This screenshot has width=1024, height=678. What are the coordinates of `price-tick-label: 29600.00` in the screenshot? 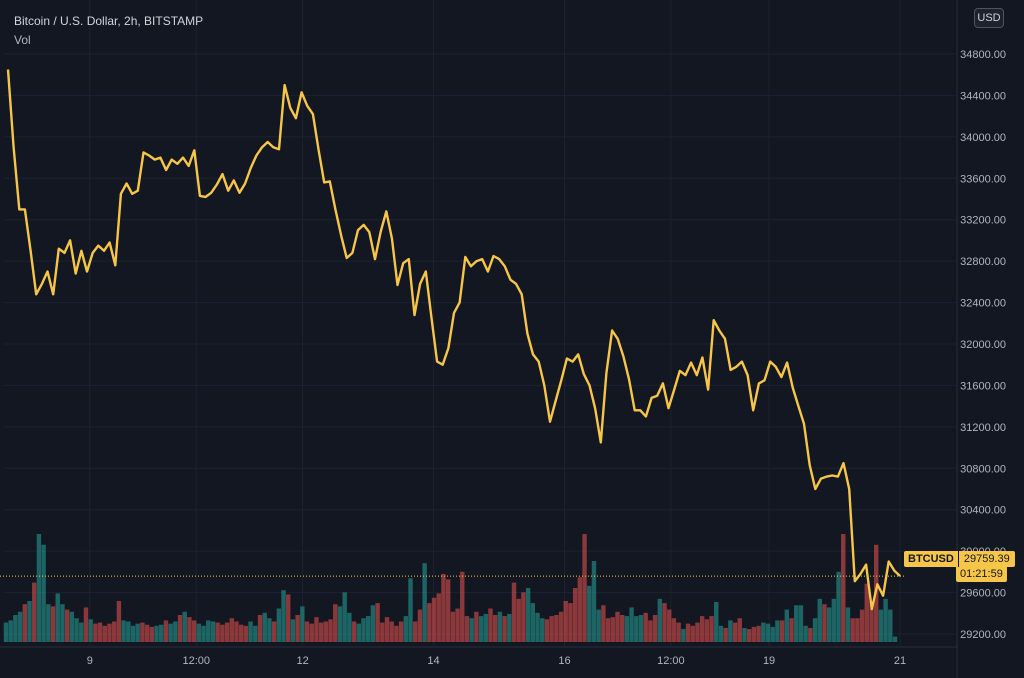 It's located at (983, 594).